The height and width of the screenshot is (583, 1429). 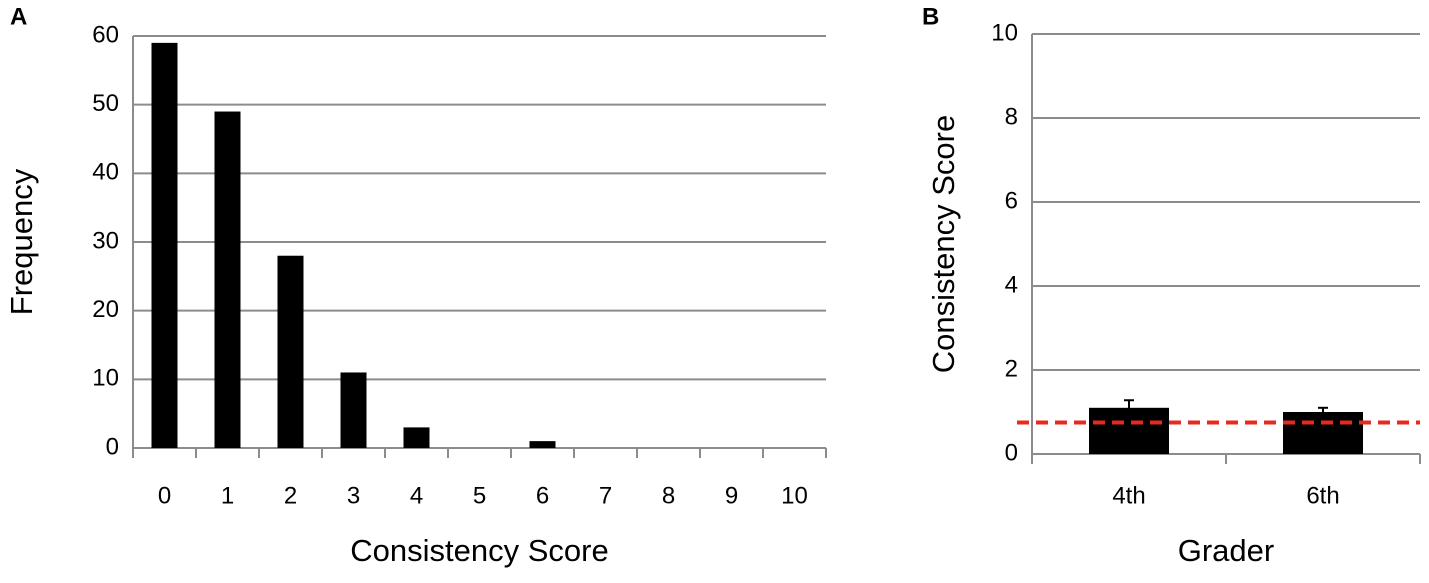 I want to click on panel-label: B, so click(x=930, y=16).